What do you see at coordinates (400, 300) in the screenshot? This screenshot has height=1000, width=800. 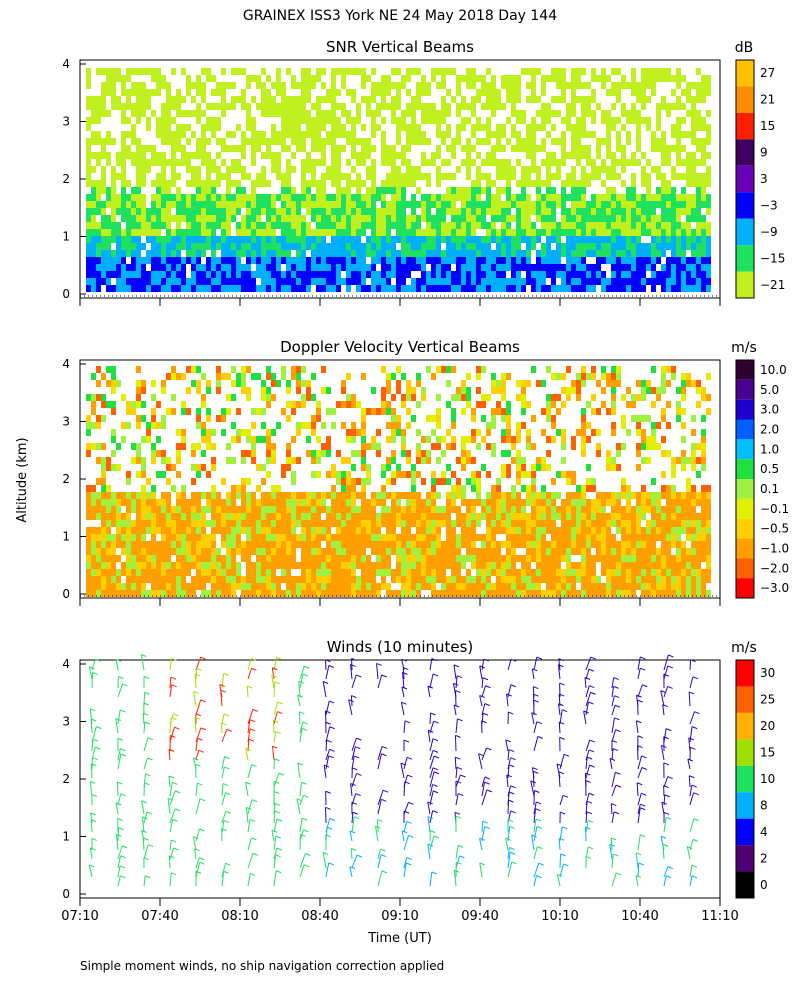 I see `snr-x-ticks` at bounding box center [400, 300].